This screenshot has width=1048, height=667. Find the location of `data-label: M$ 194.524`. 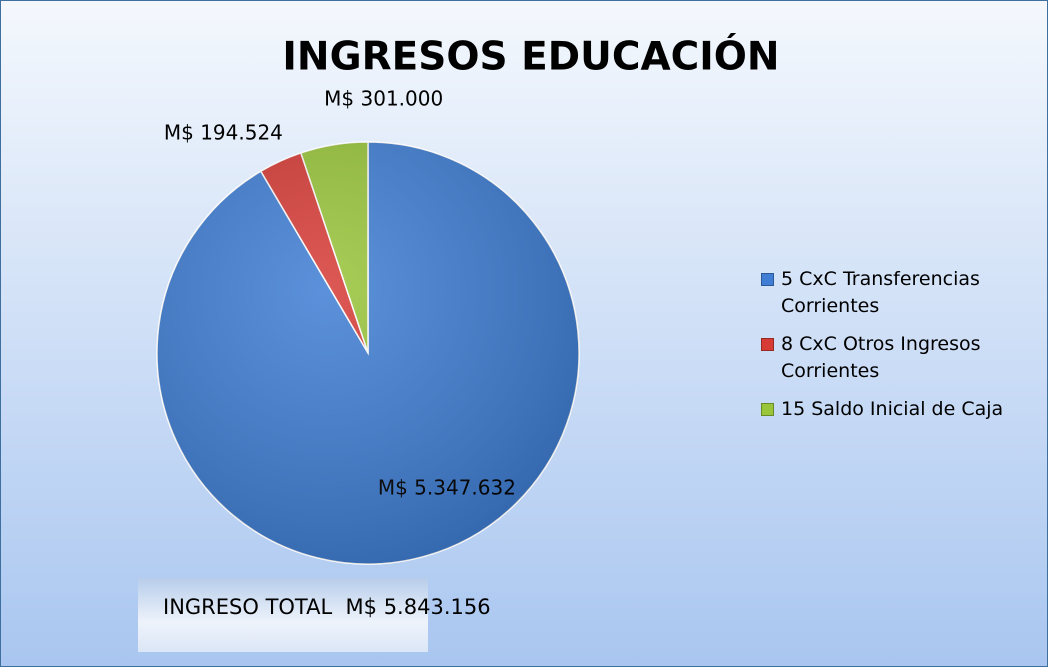

data-label: M$ 194.524 is located at coordinates (223, 132).